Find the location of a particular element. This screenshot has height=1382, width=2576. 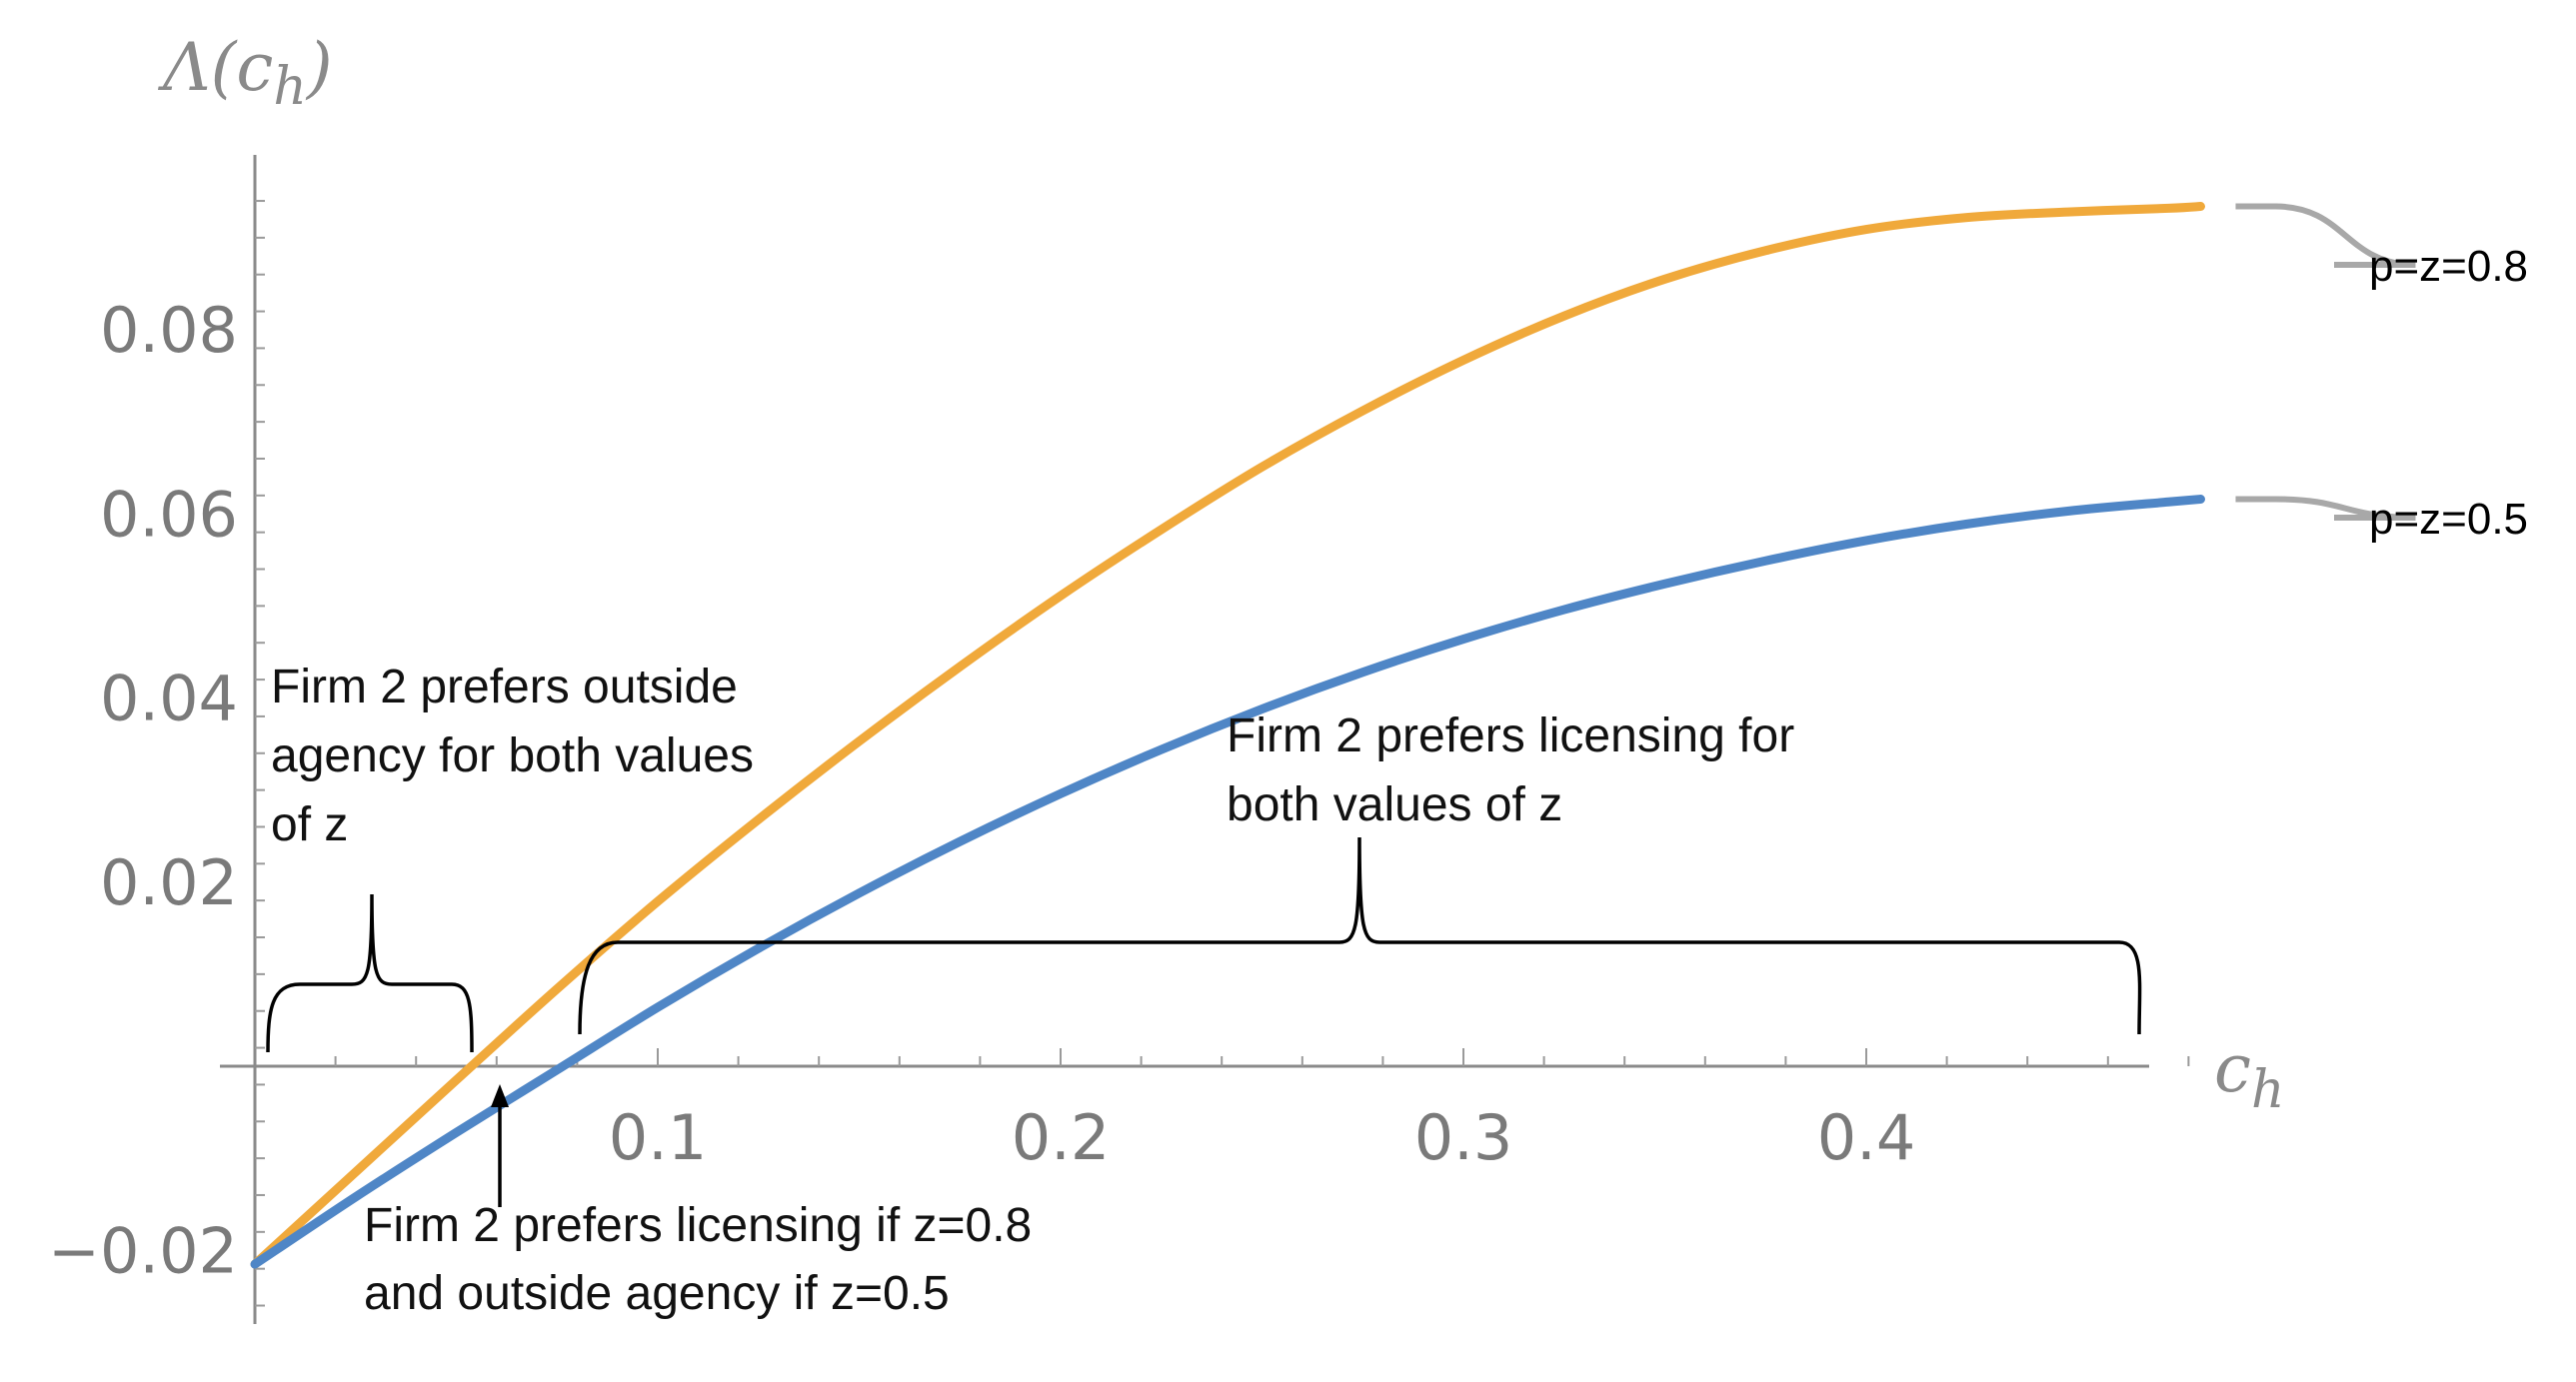

y-axis-title: Λ(ch) is located at coordinates (245, 73).